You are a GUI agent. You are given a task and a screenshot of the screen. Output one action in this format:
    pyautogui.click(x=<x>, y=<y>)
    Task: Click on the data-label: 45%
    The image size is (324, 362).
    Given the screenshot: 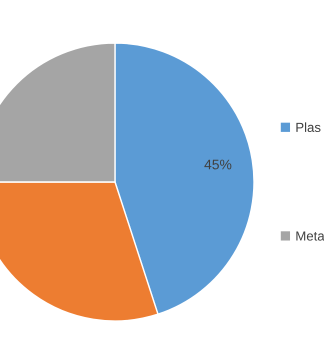 What is the action you would take?
    pyautogui.click(x=218, y=165)
    